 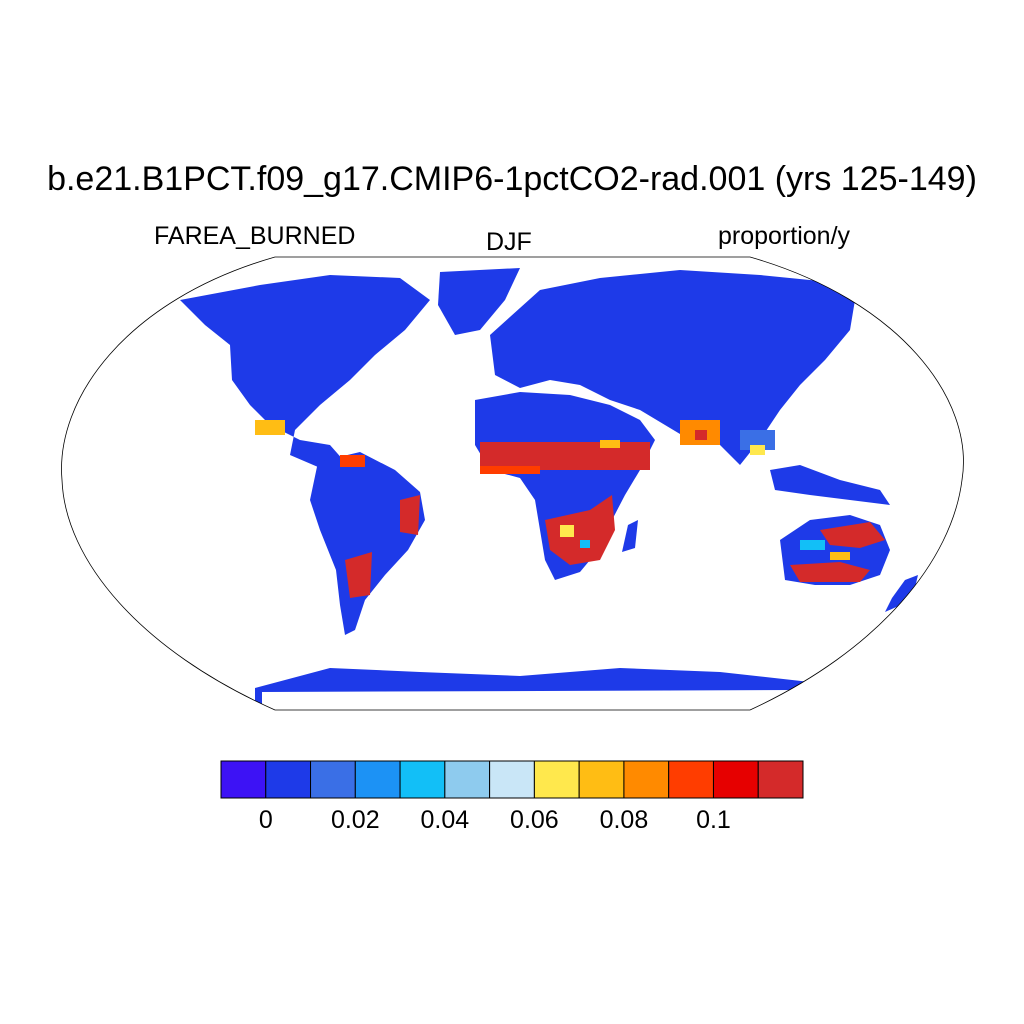 What do you see at coordinates (580, 530) in the screenshot?
I see `hotspot-southern-africa` at bounding box center [580, 530].